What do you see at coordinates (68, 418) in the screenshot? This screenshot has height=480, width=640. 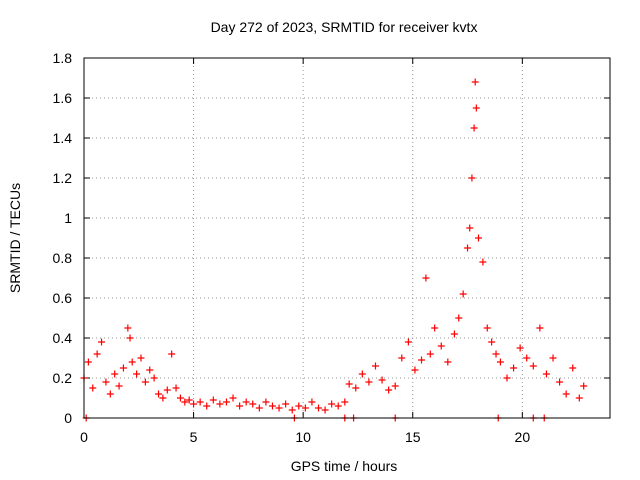 I see `y-tick-label: 0` at bounding box center [68, 418].